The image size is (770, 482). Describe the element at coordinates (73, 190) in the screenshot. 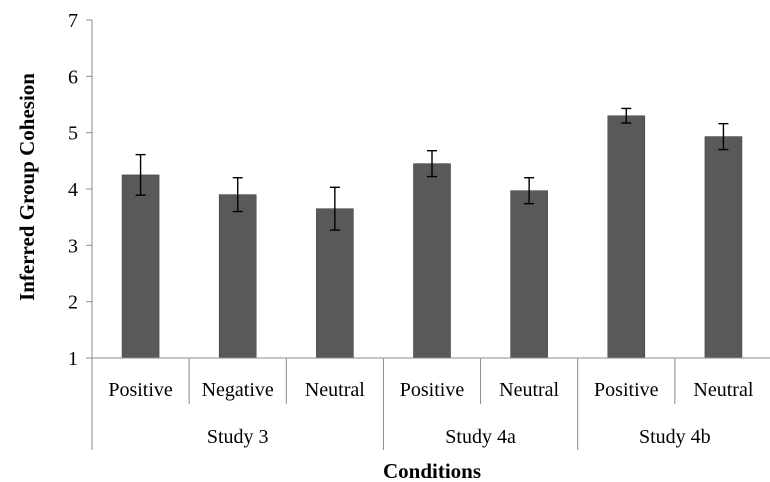

I see `y-tick-label: 4` at that location.